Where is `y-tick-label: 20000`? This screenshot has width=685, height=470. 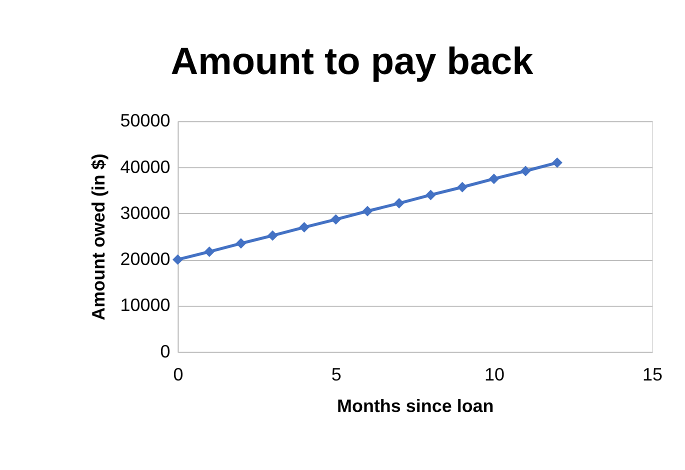 y-tick-label: 20000 is located at coordinates (145, 259).